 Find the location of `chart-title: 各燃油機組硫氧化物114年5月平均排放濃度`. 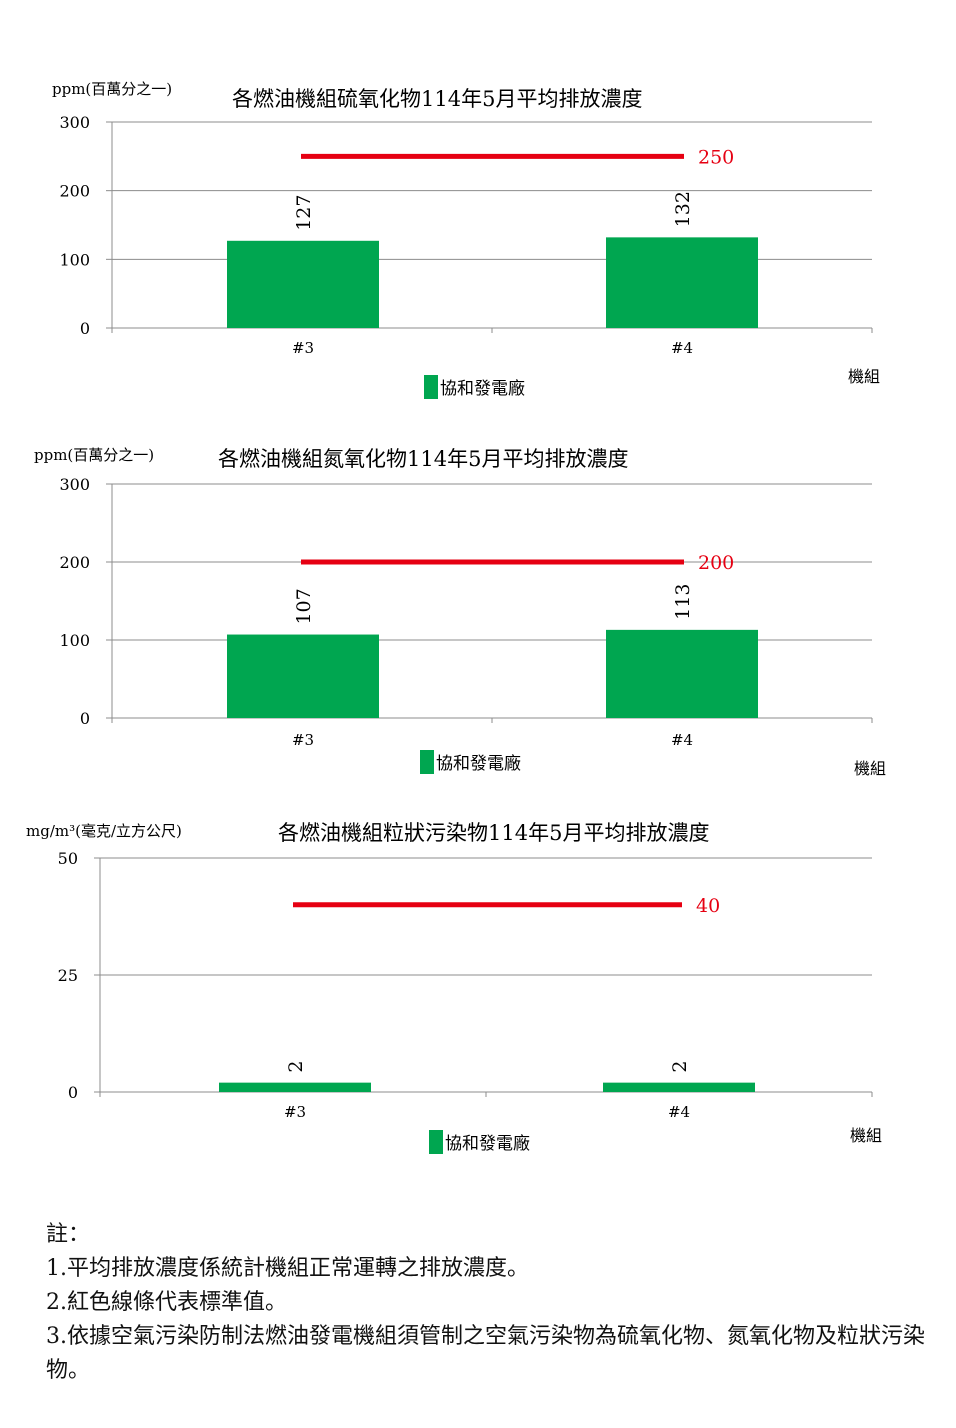

chart-title: 各燃油機組硫氧化物114年5月平均排放濃度 is located at coordinates (437, 99).